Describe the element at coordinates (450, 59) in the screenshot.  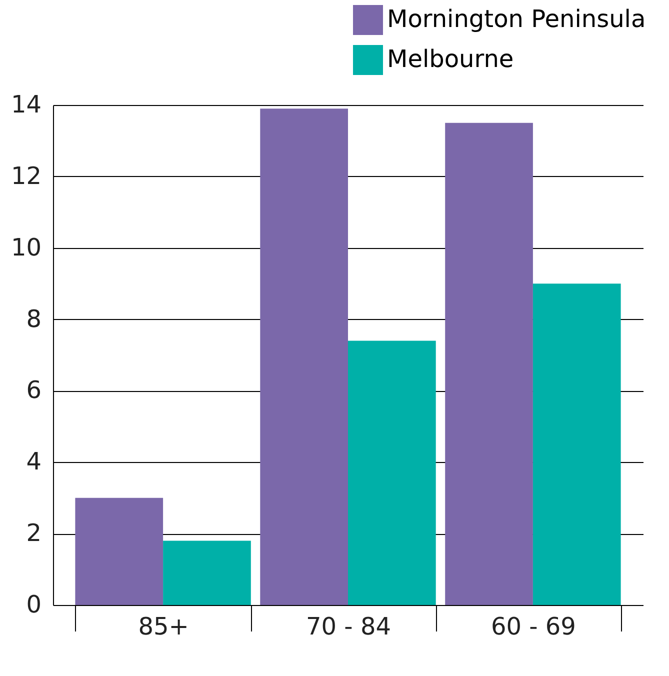
I see `legend-label: Melbourne` at that location.